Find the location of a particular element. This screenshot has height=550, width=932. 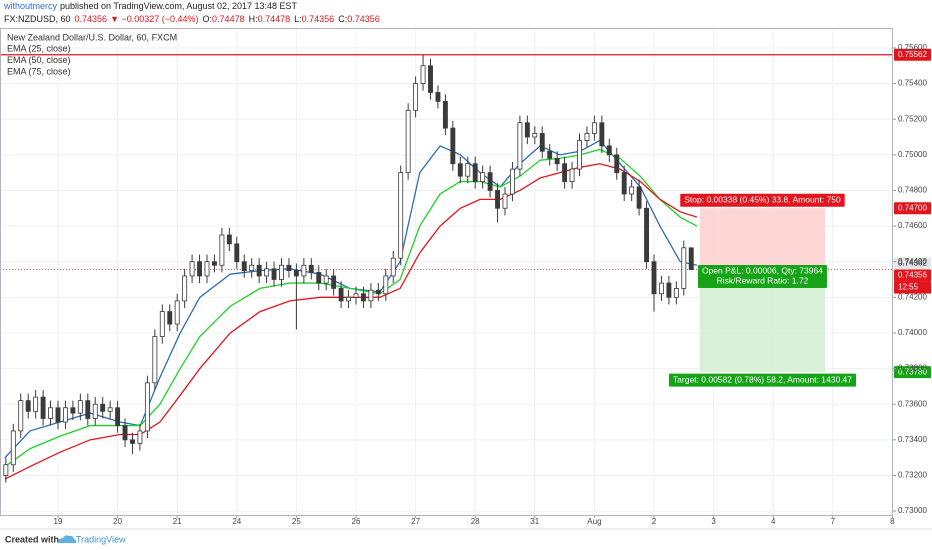

legend-entry: EMA (25, close) is located at coordinates (39, 48).